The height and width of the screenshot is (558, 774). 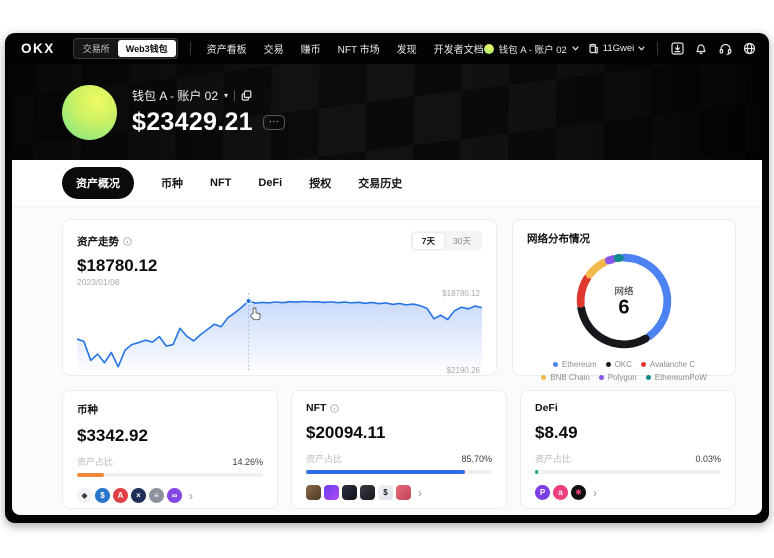 I want to click on donut-svg, so click(x=624, y=301).